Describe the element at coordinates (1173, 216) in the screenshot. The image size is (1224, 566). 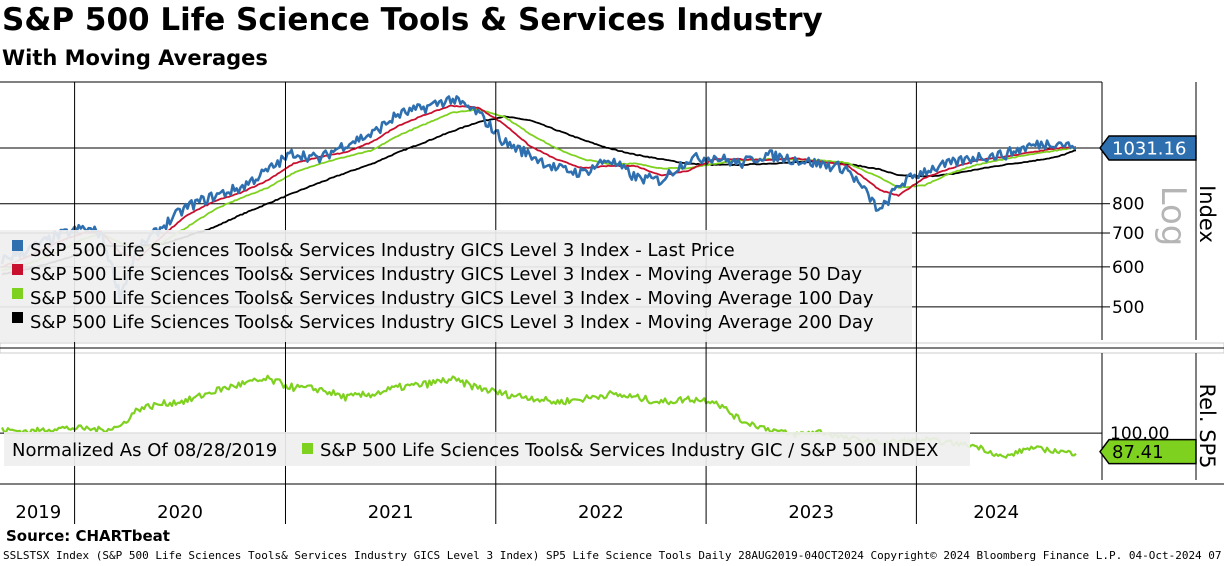
I see `log-scale-label: Log` at that location.